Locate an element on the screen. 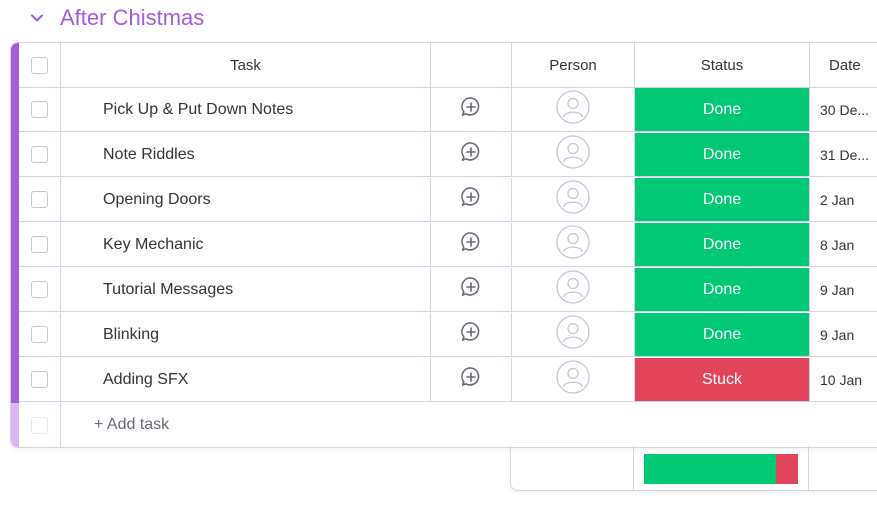 The image size is (877, 508). status-summary-bar is located at coordinates (721, 469).